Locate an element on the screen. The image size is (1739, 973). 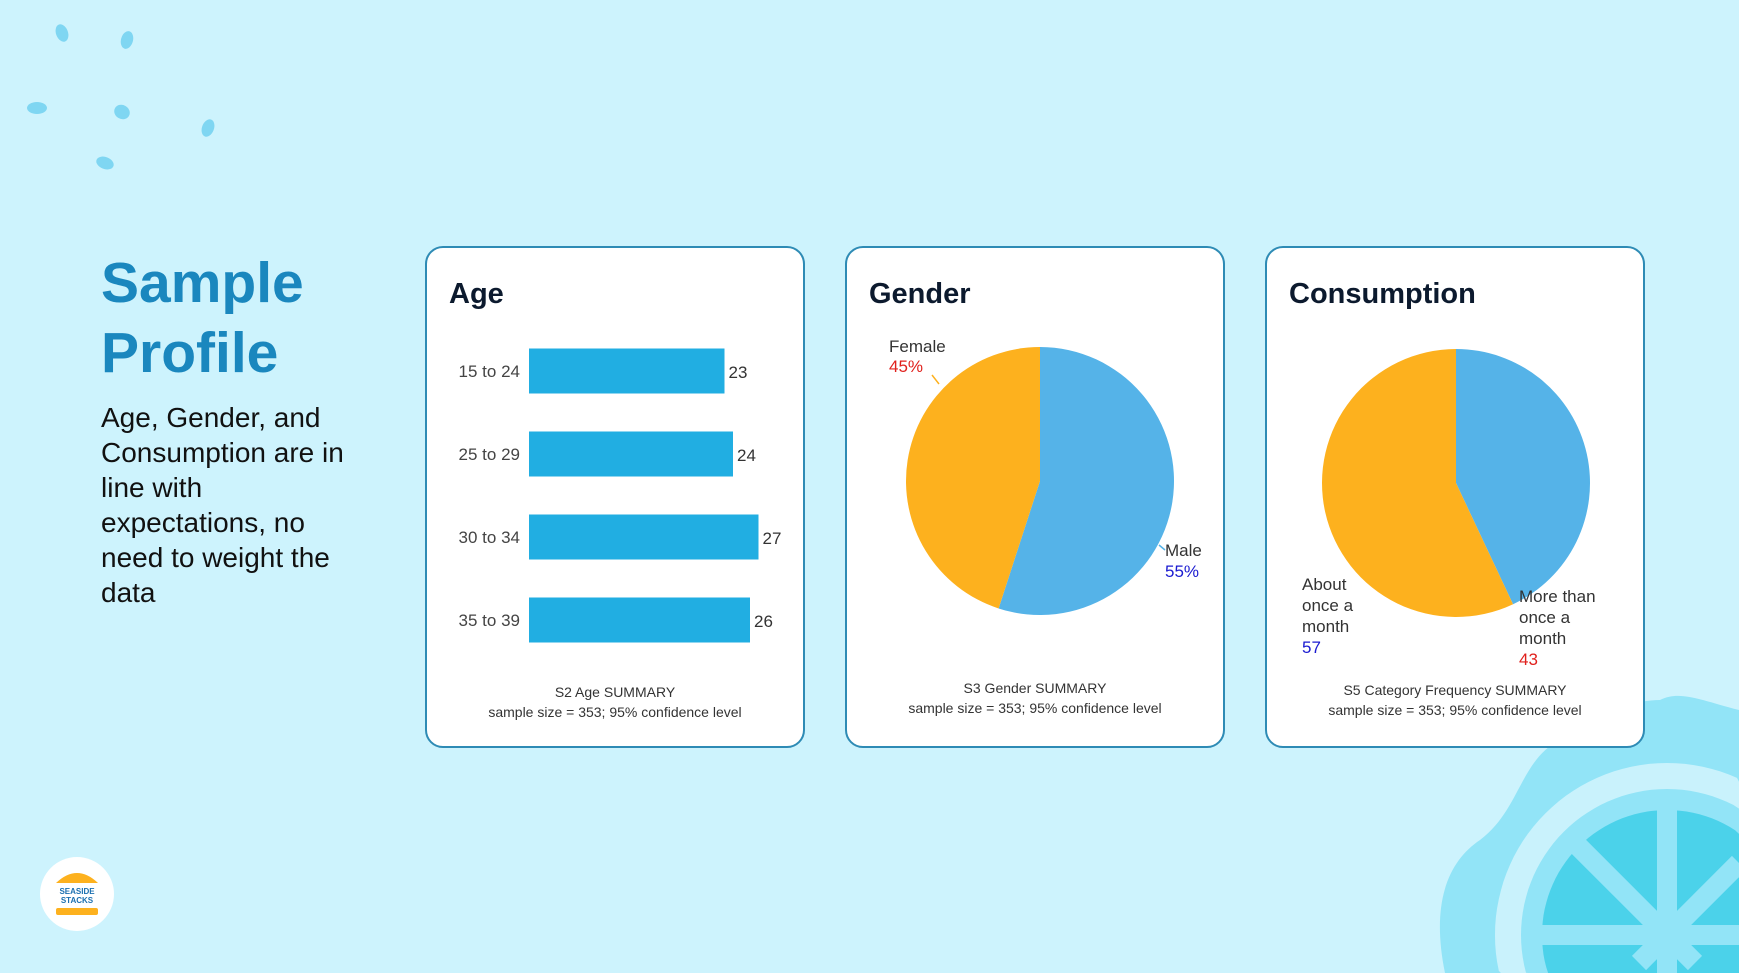
male-leader-line is located at coordinates (1162, 547).